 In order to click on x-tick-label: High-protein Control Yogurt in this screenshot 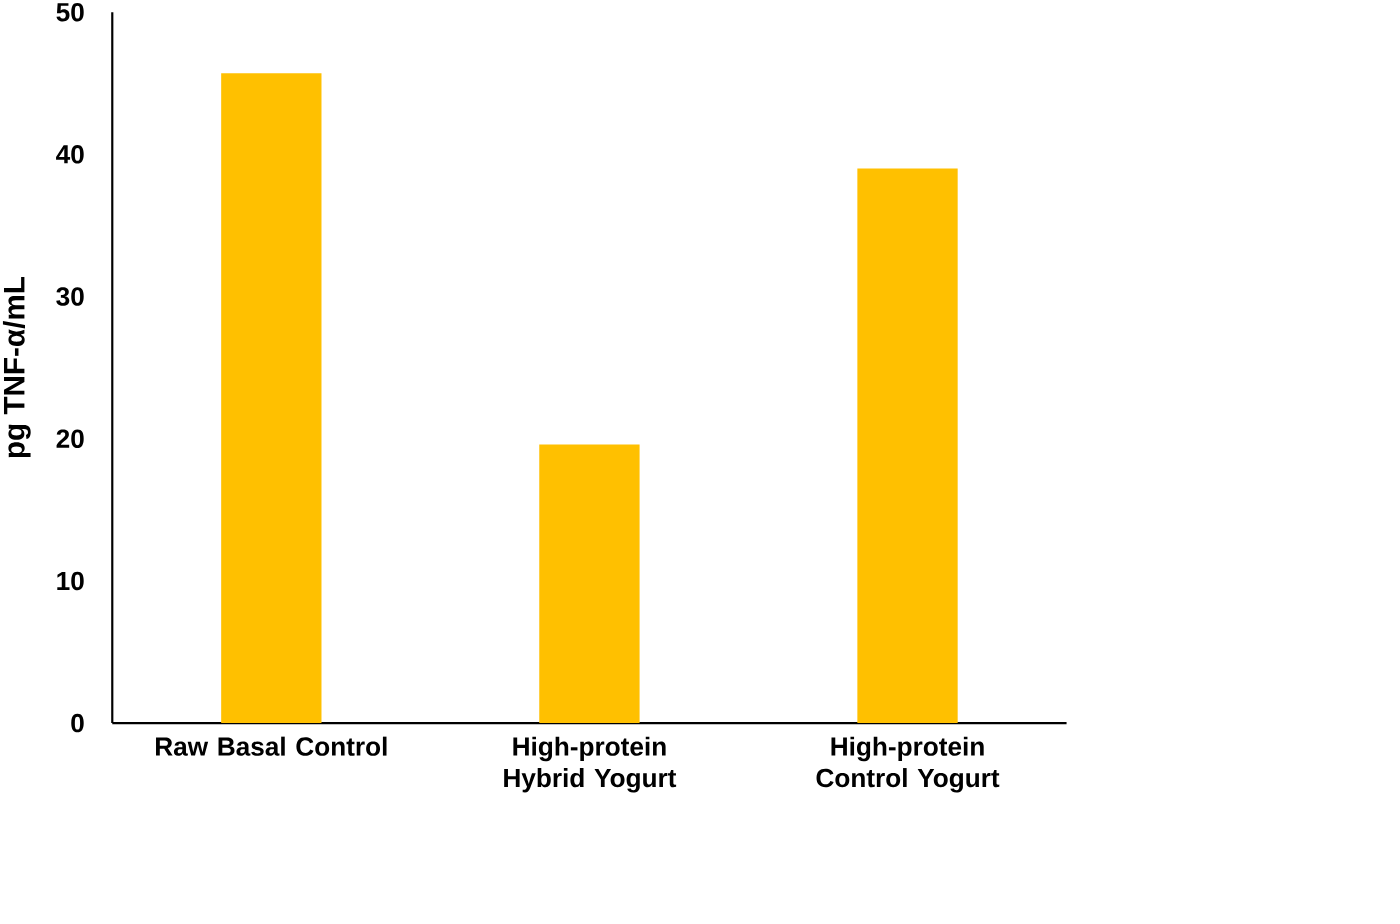, I will do `click(908, 764)`.